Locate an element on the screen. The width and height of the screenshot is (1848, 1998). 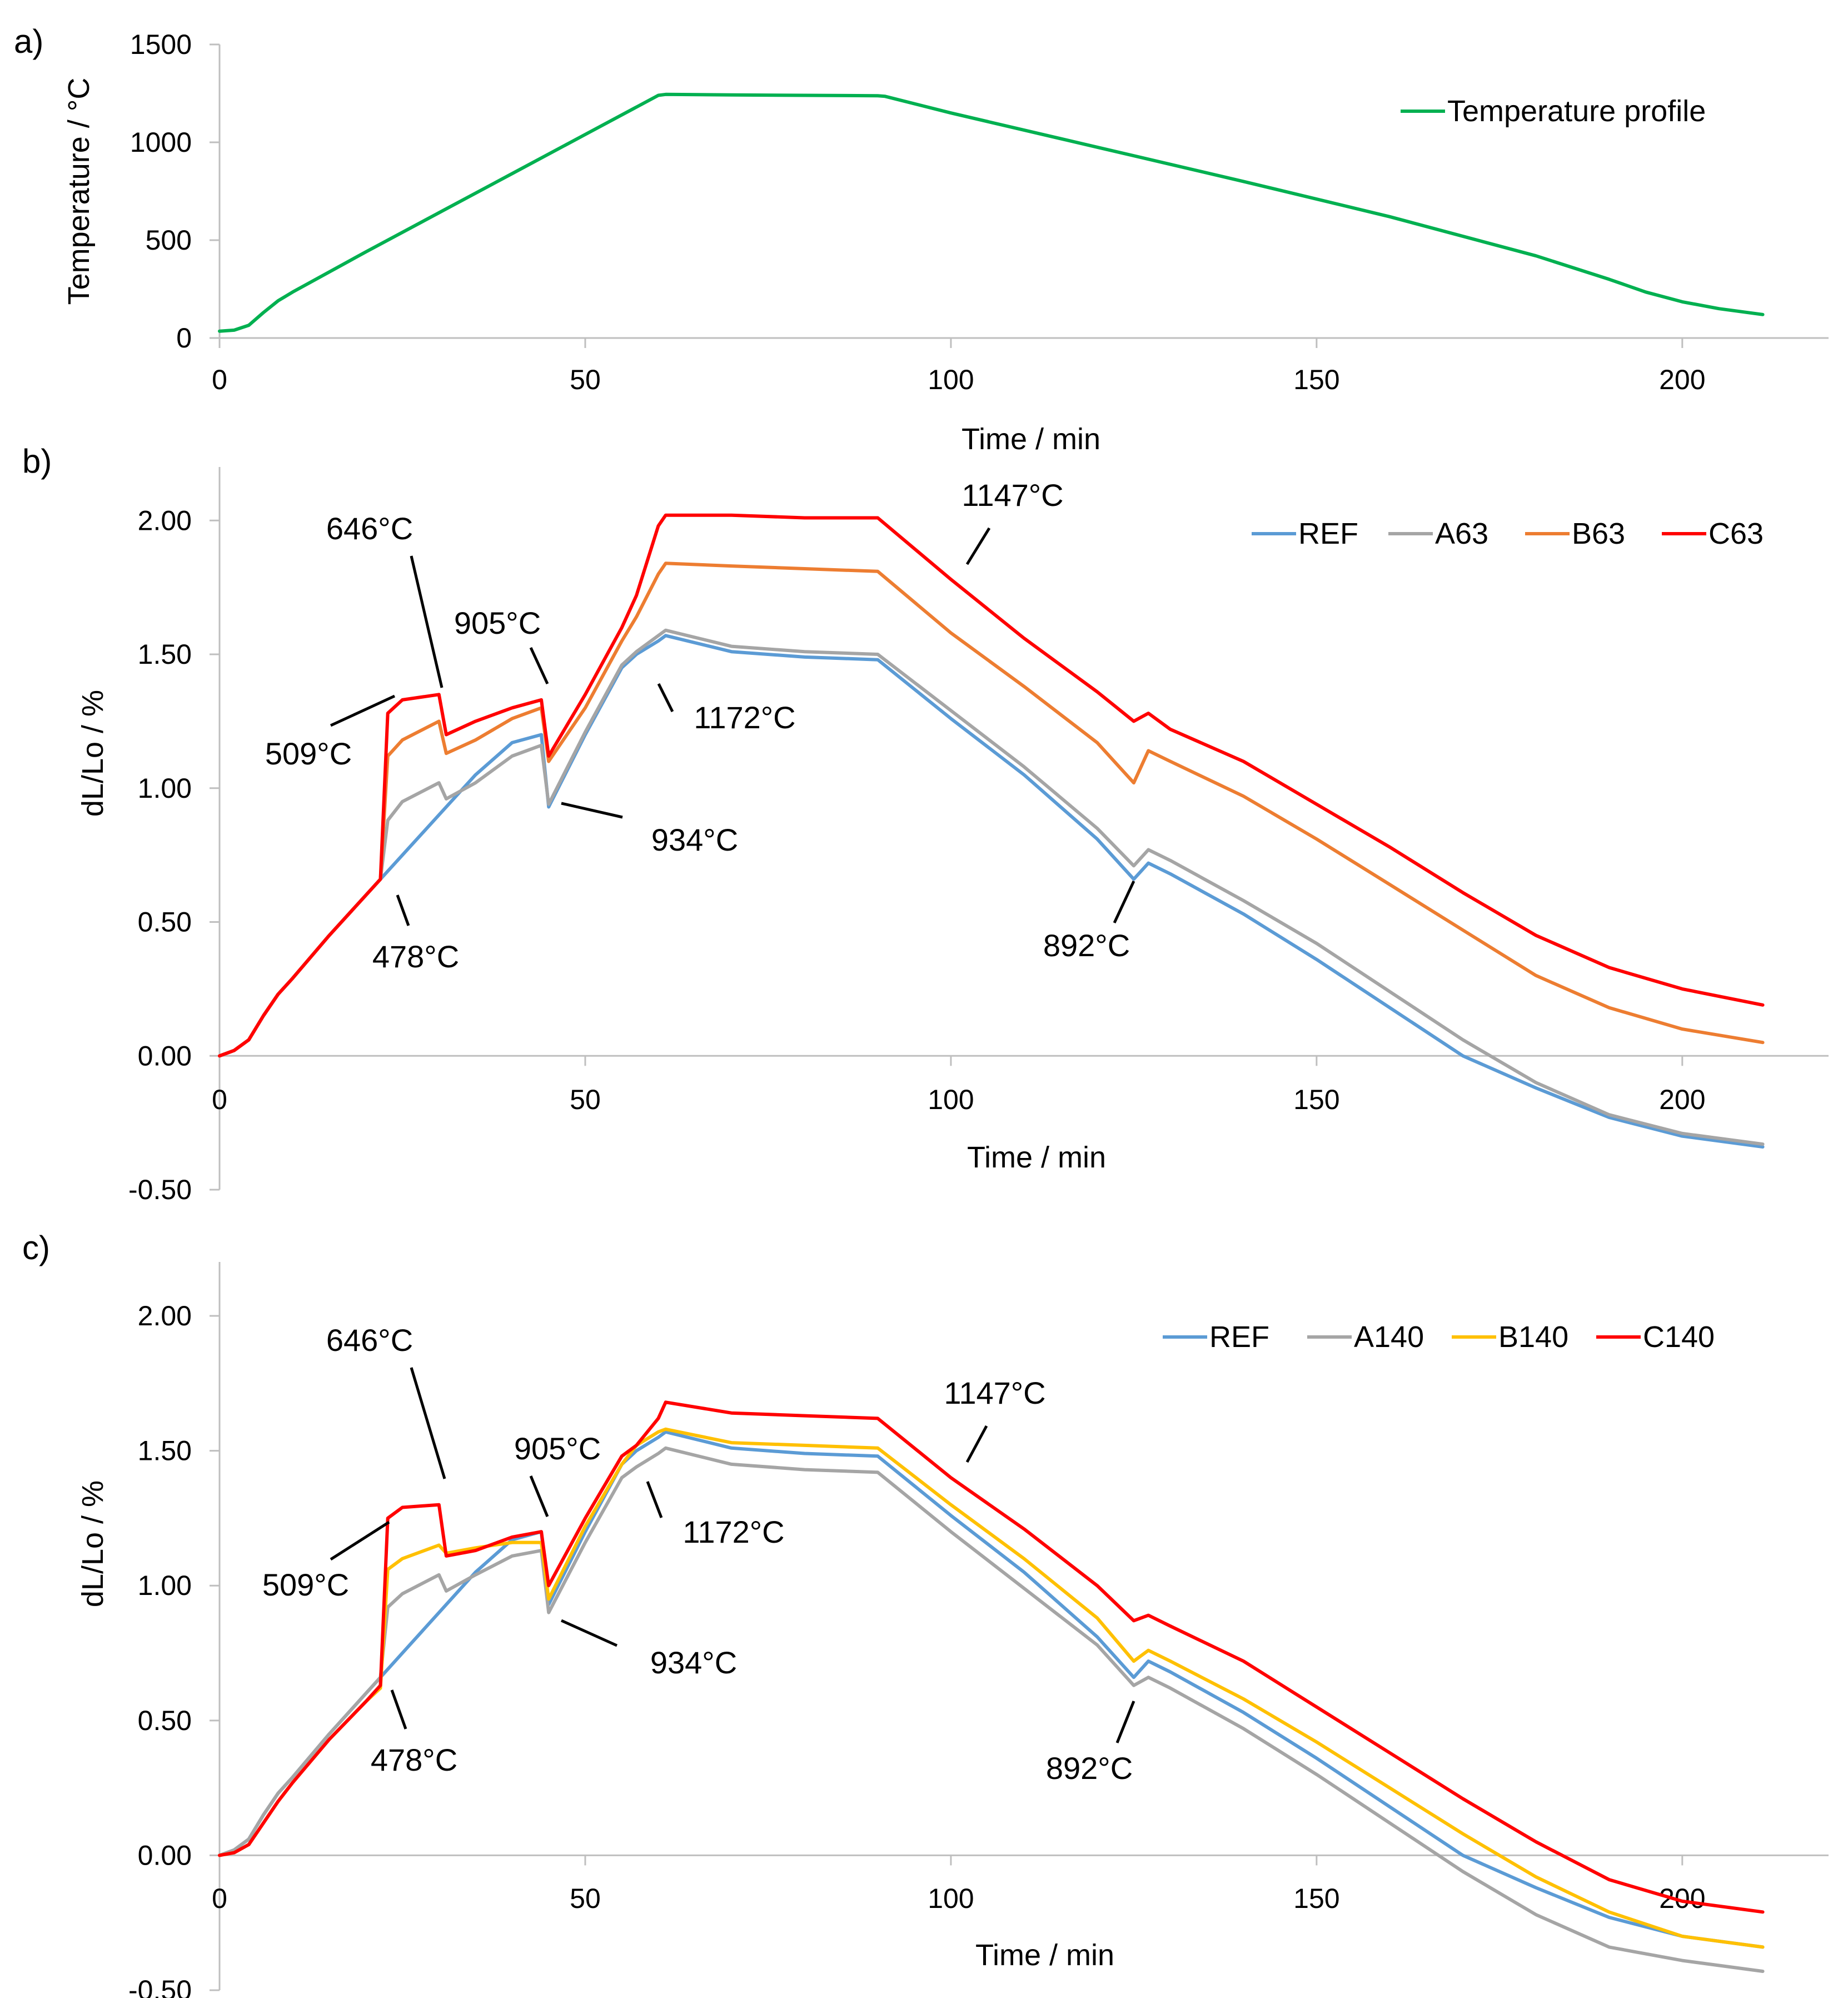
y-axis-title: Temperature / °C is located at coordinates (79, 191).